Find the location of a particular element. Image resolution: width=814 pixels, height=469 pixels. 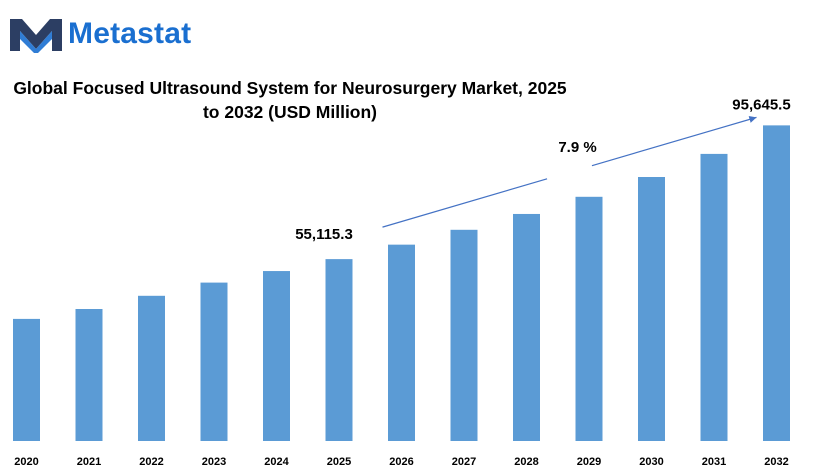

x-tick-2032: 2032 is located at coordinates (776, 462).